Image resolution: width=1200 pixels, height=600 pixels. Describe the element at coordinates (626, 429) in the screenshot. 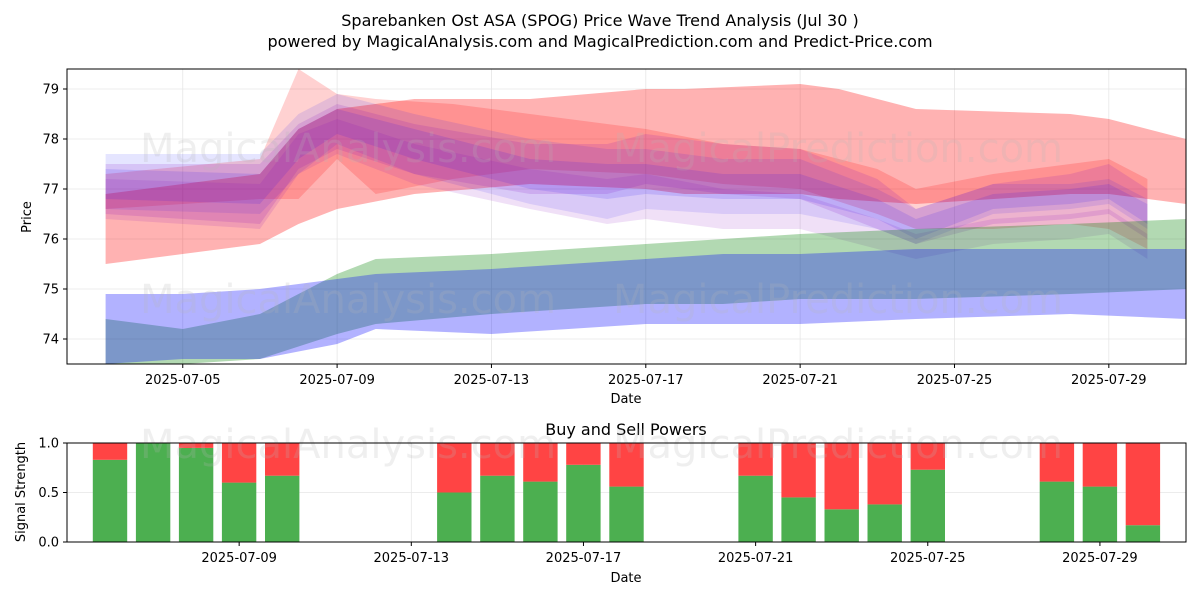

I see `signal-panel-title: Buy and Sell Powers` at that location.